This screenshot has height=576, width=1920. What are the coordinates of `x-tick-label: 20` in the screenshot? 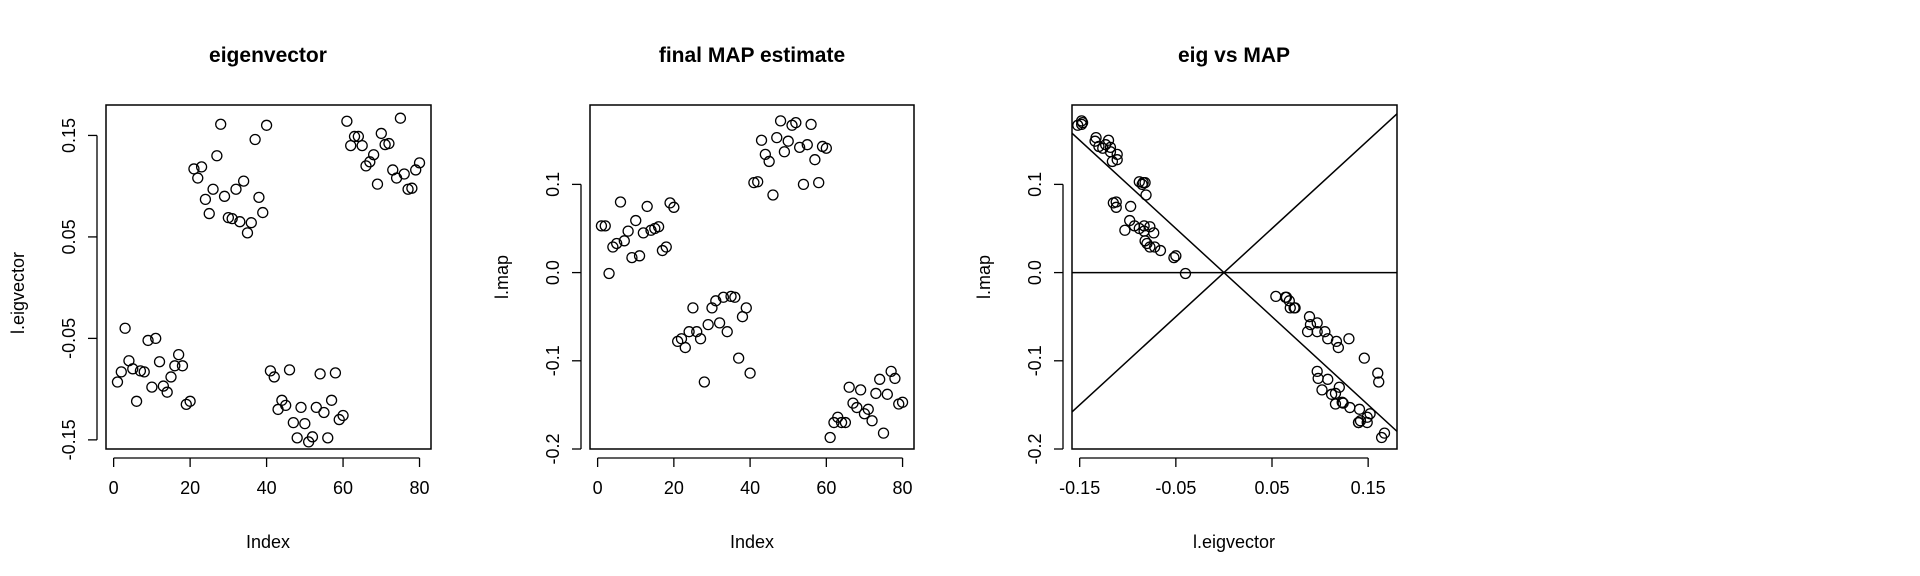 It's located at (190, 488).